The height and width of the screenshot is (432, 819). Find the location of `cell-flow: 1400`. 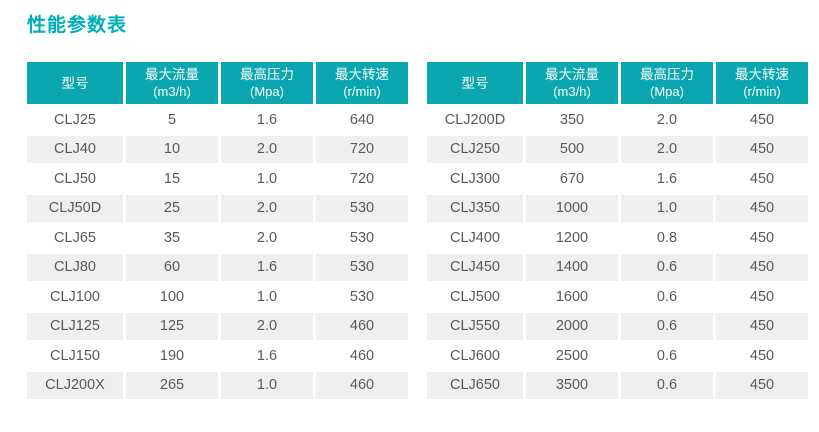

cell-flow: 1400 is located at coordinates (572, 267).